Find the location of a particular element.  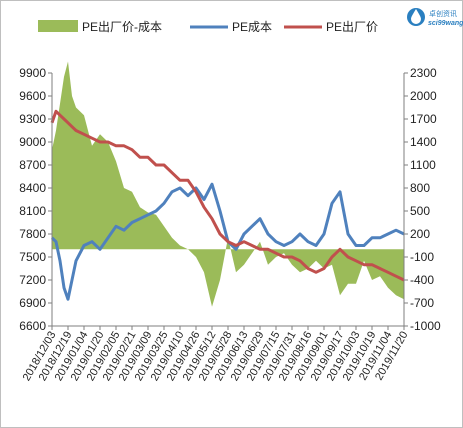

right-tick-label: 2000 is located at coordinates (423, 96).